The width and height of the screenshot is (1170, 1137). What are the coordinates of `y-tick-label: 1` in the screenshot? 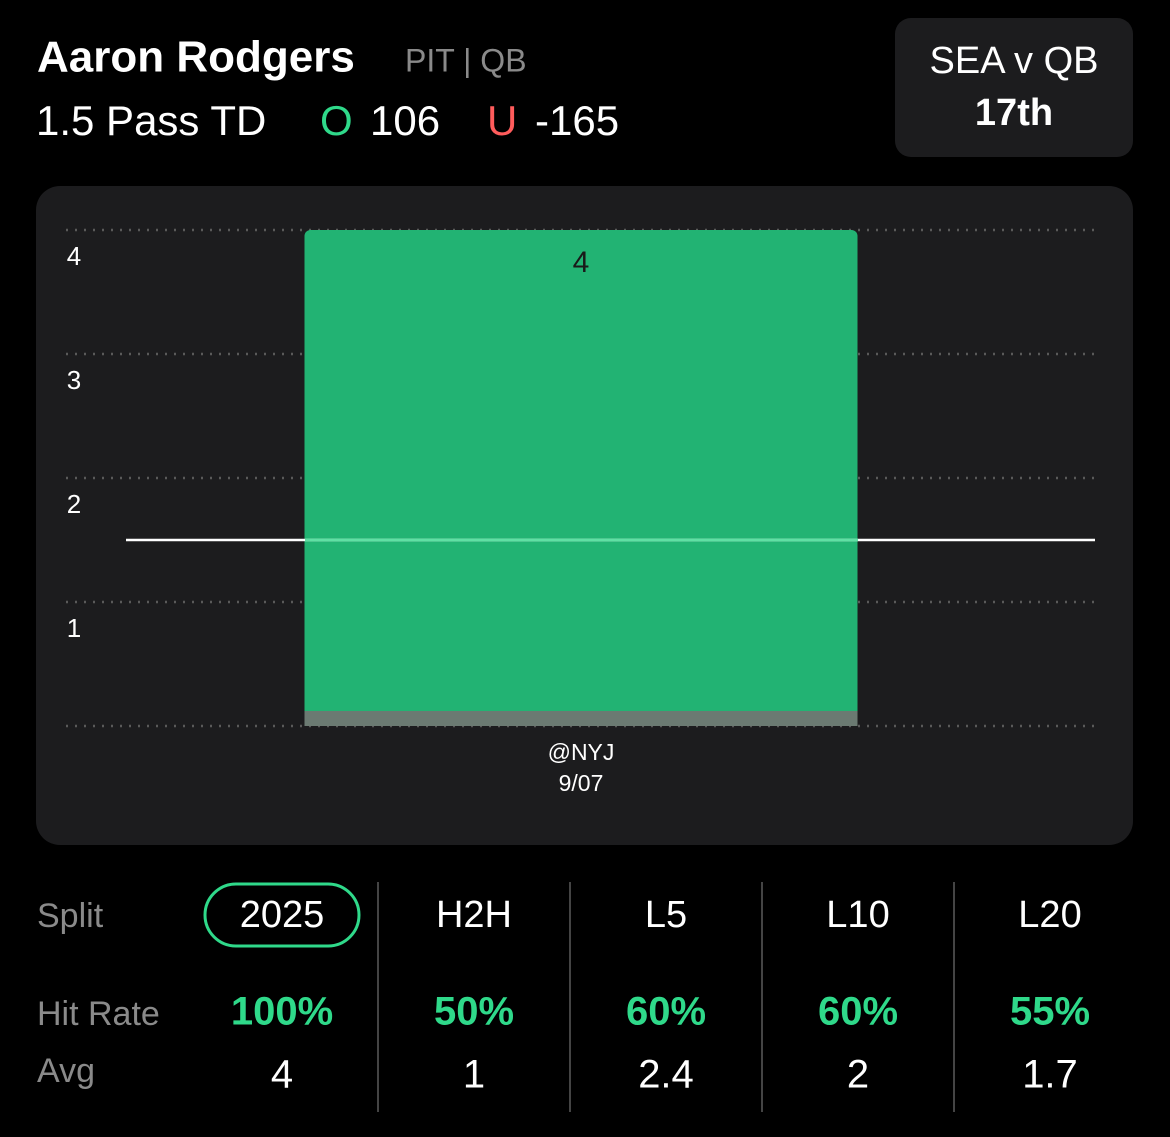 It's located at (74, 628).